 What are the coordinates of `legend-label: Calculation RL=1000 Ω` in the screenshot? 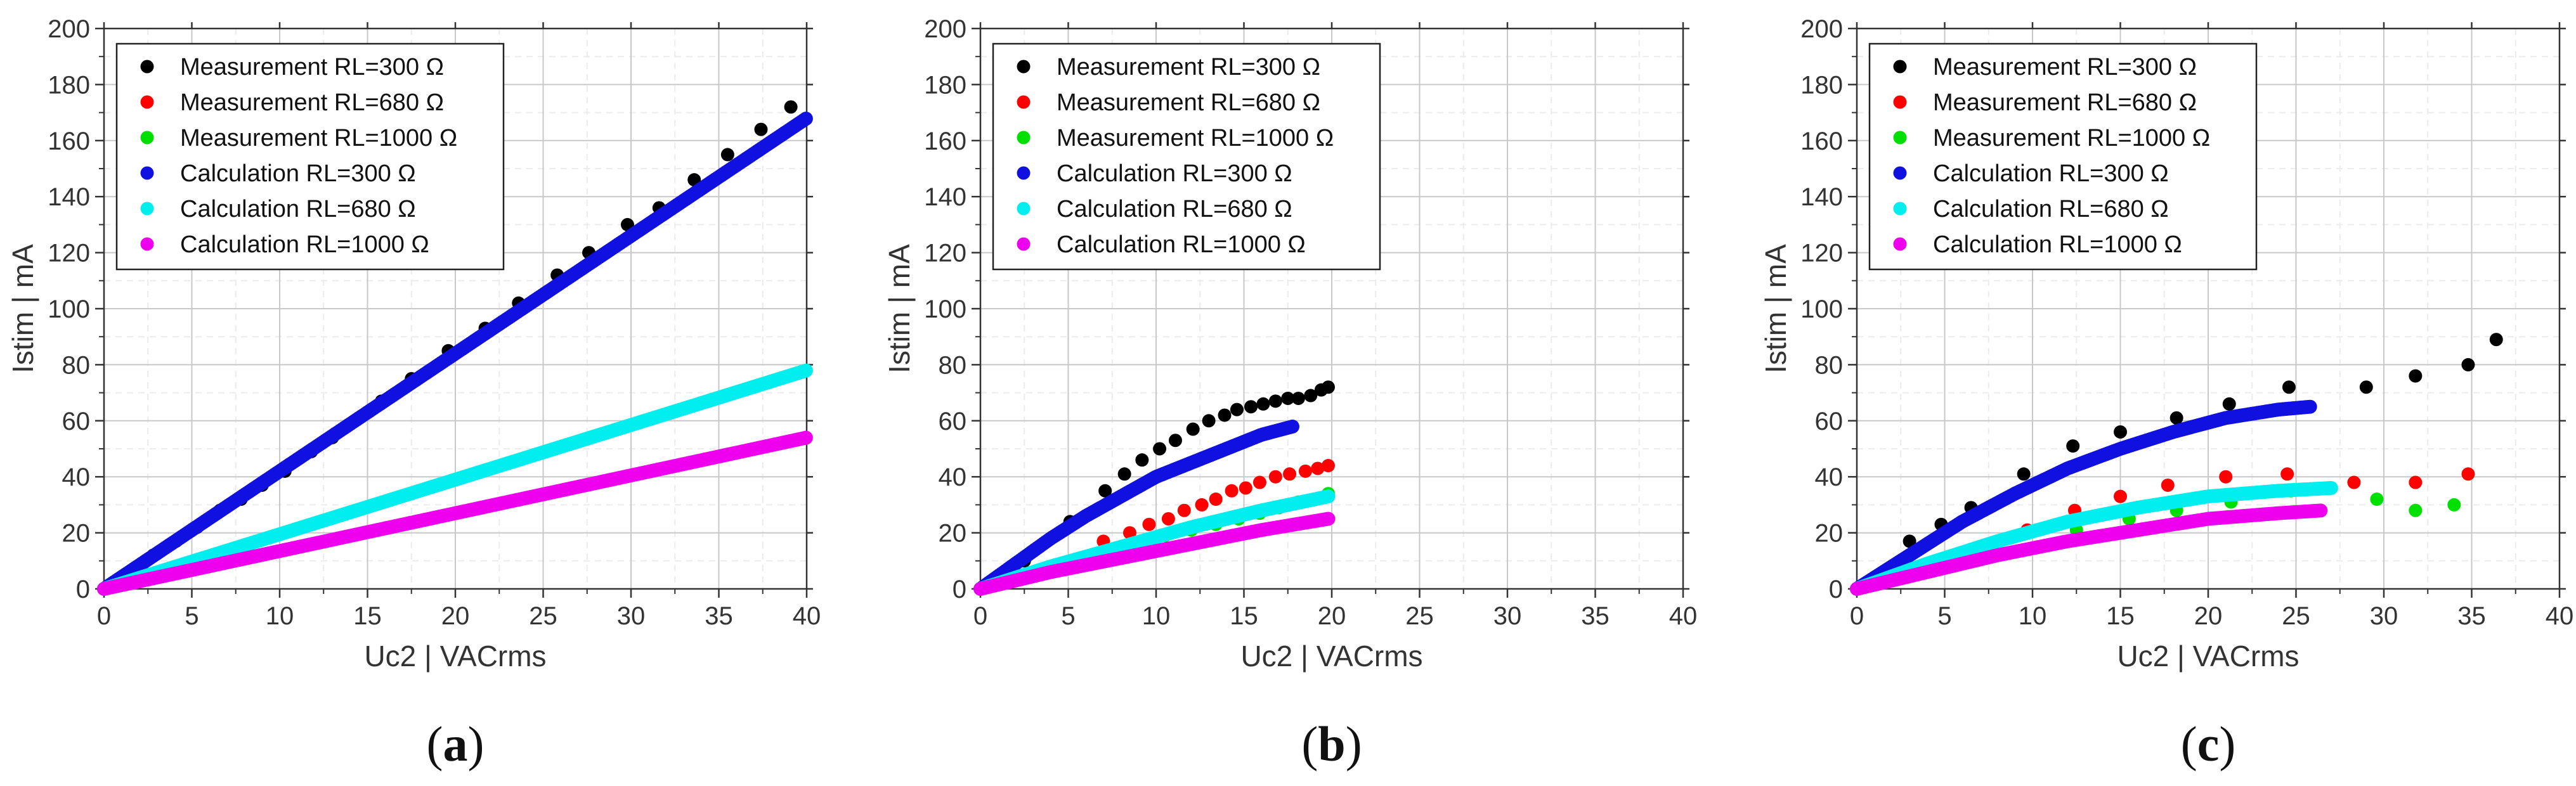 It's located at (305, 245).